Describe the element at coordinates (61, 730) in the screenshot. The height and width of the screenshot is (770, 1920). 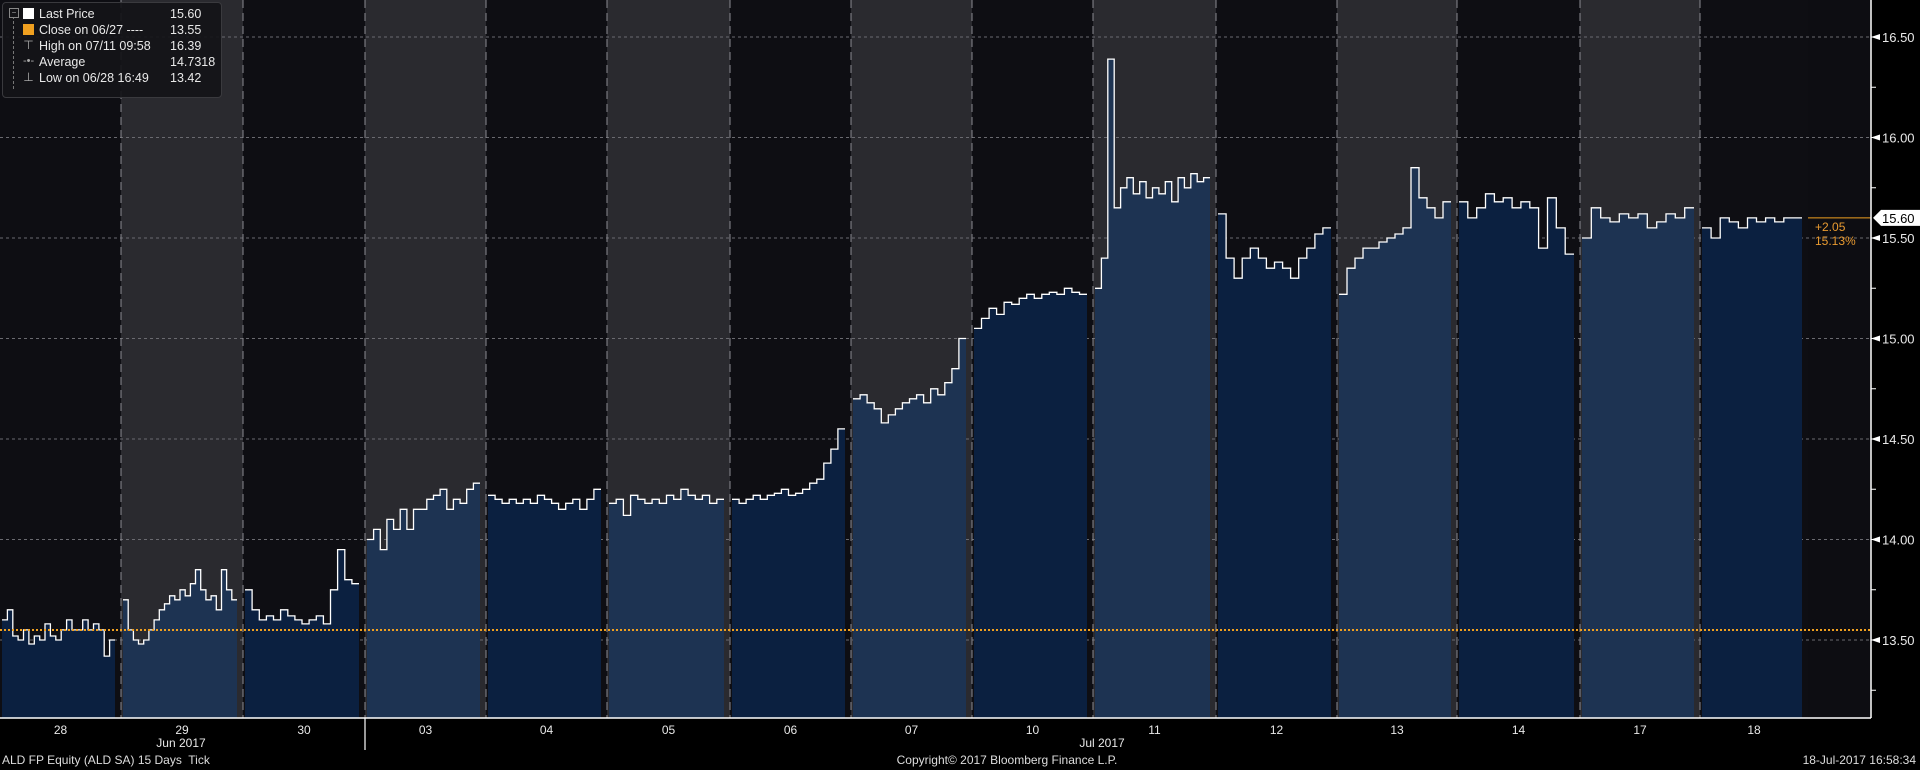
I see `x-tick-label-28: 28` at that location.